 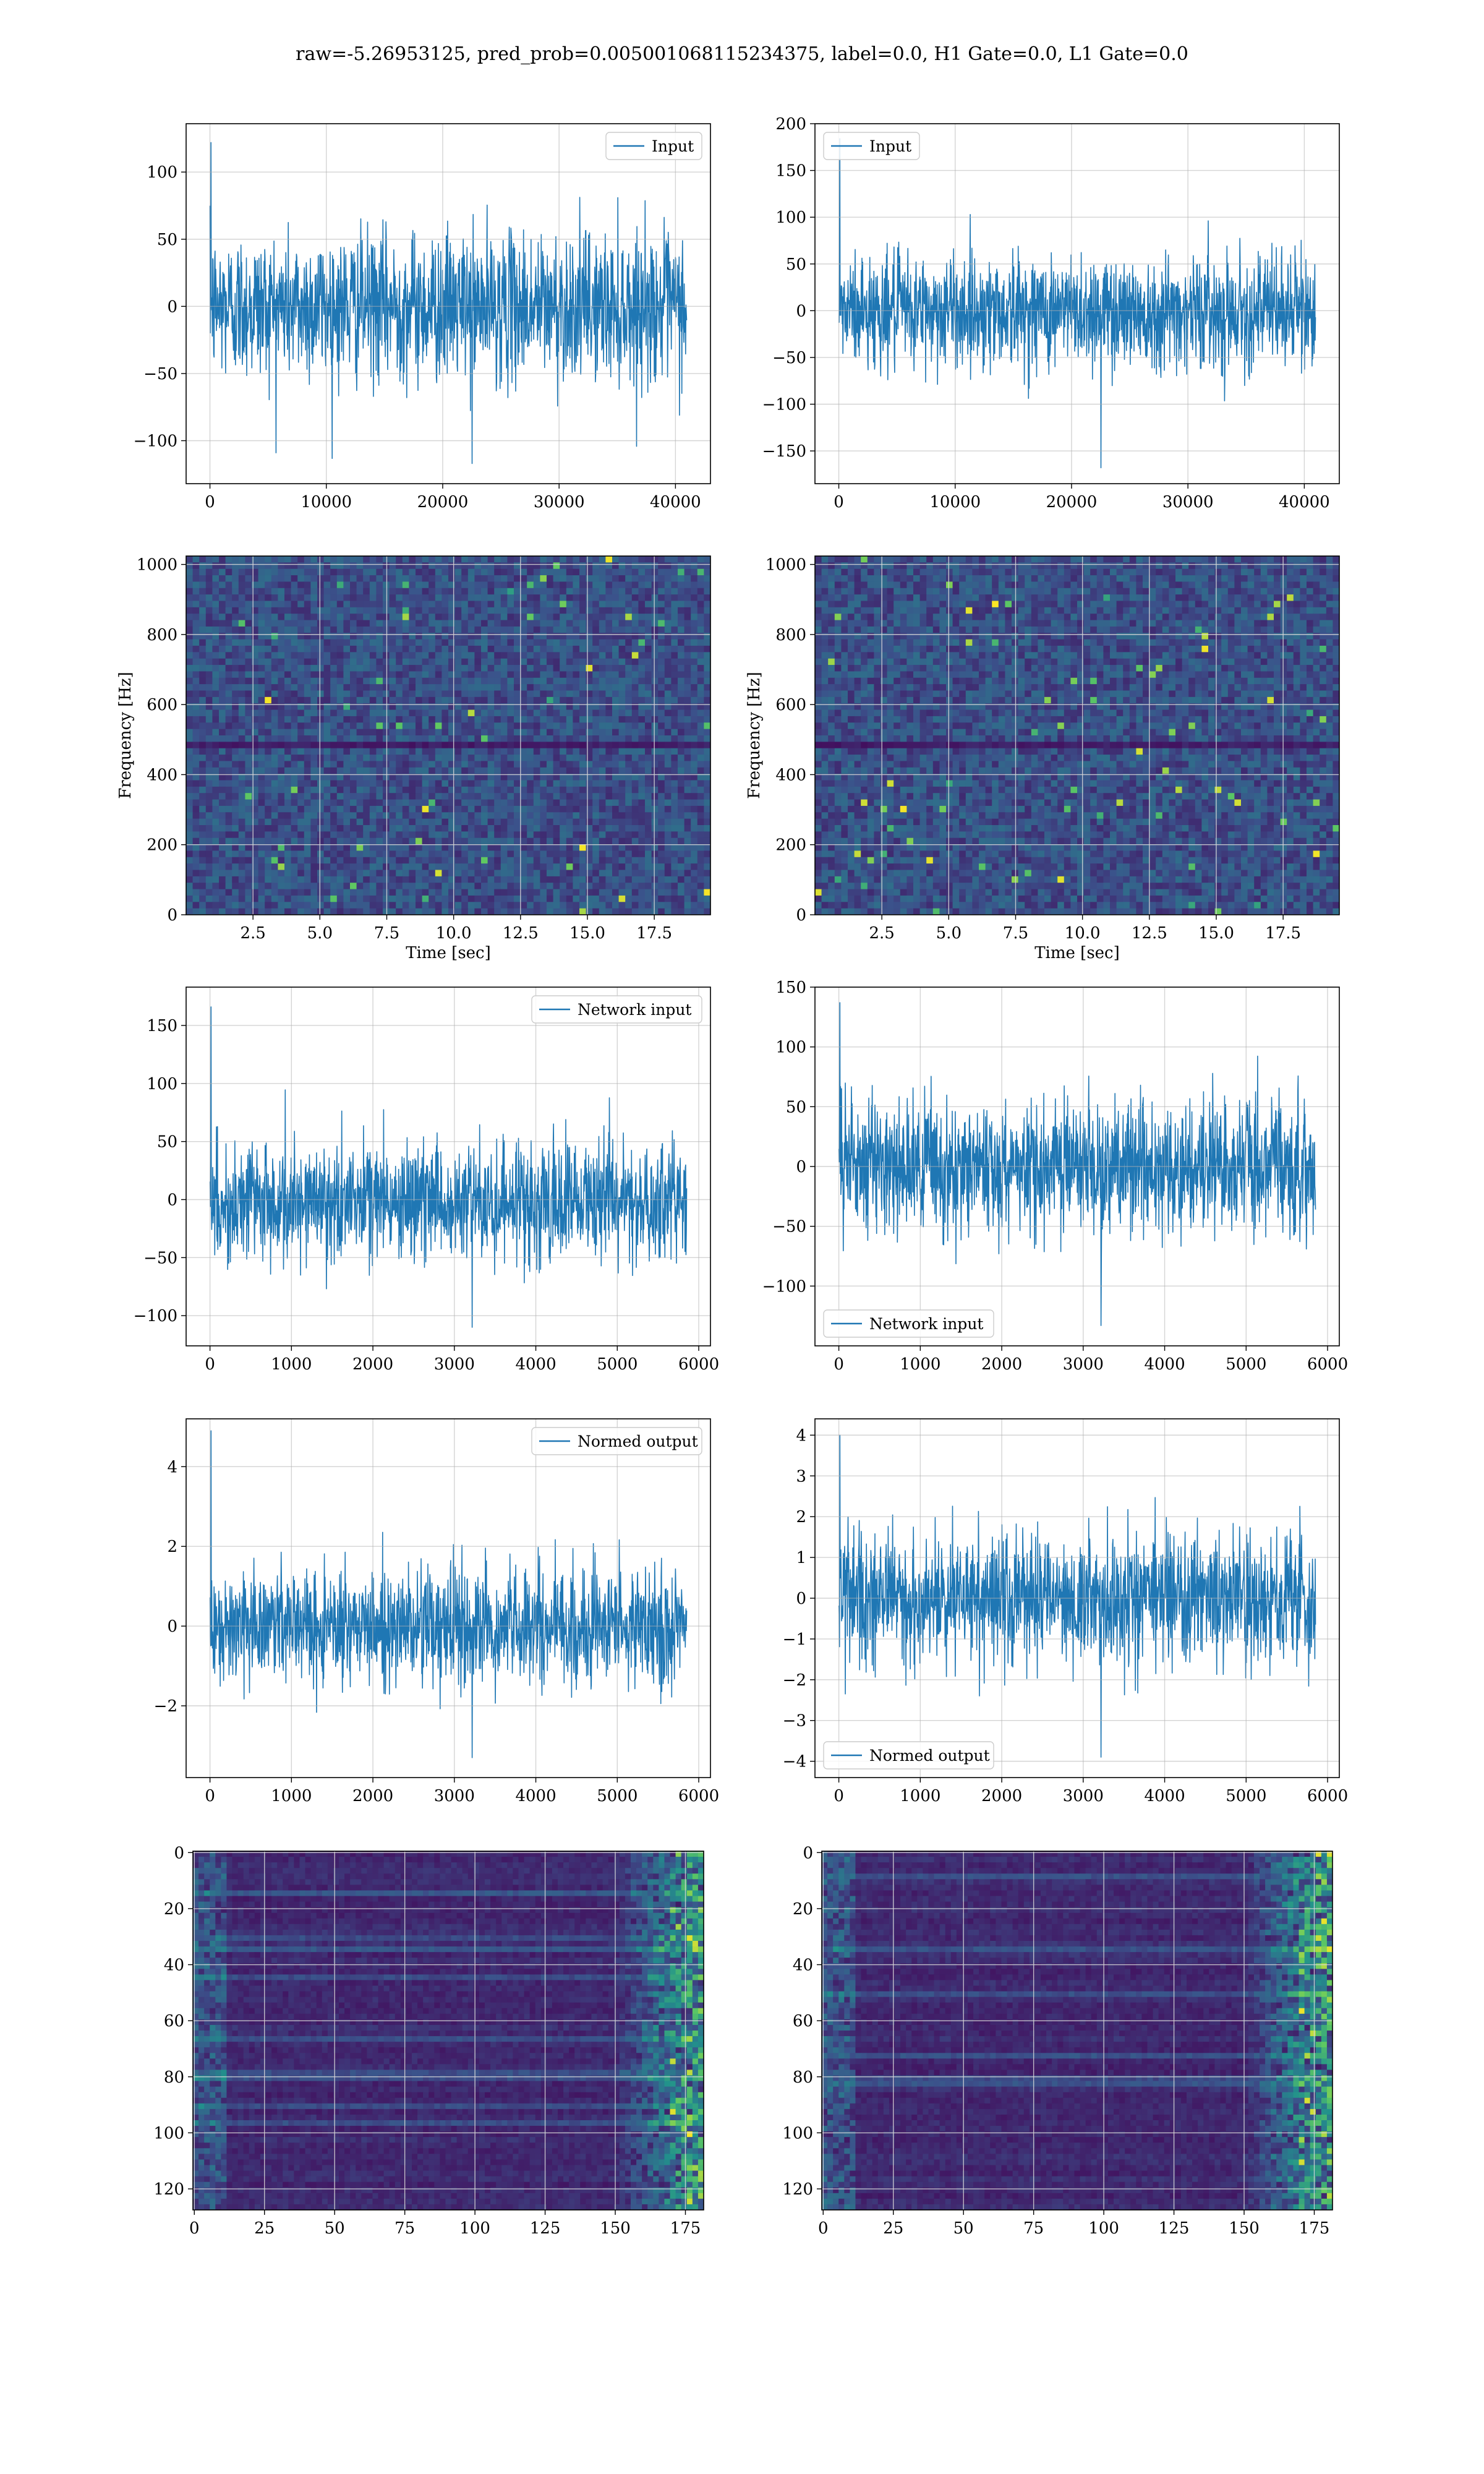 I want to click on x-tick-label: 2000, so click(x=372, y=1796).